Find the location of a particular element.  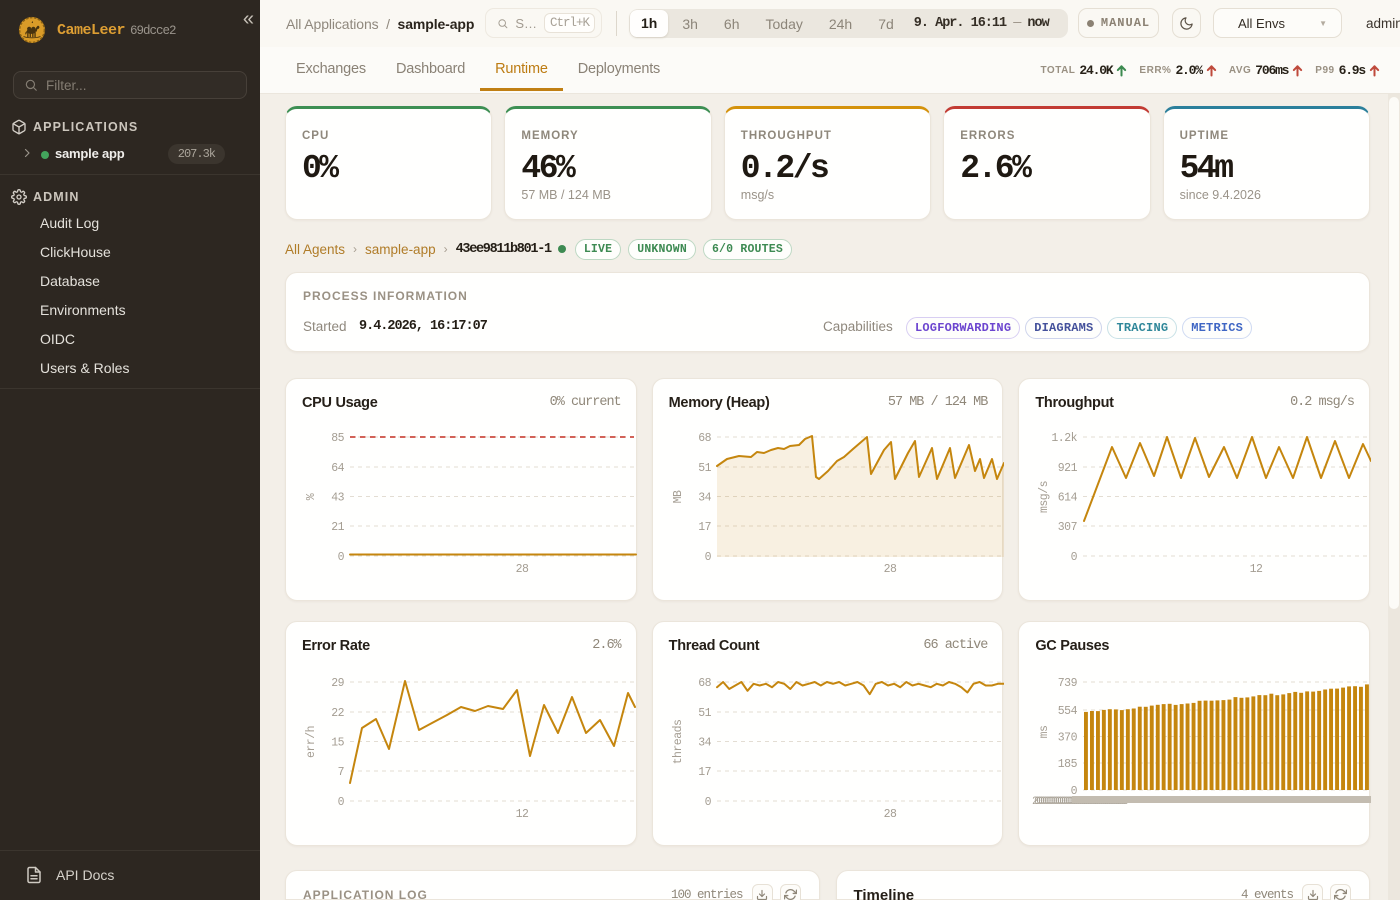

svg-text: msg/s is located at coordinates (1044, 497).